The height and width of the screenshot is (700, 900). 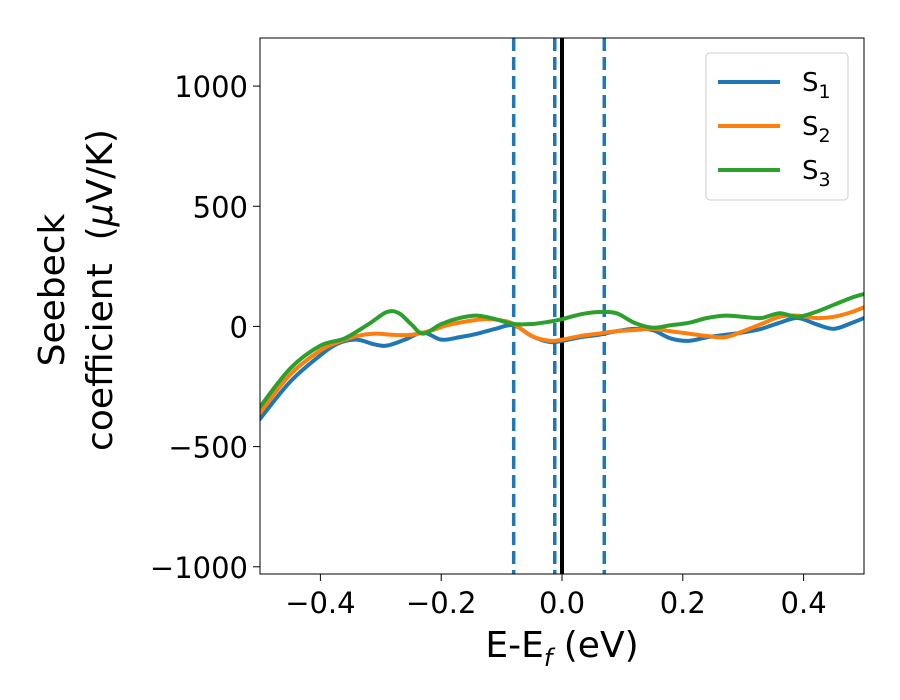 I want to click on y-tick-label: 1000, so click(x=211, y=87).